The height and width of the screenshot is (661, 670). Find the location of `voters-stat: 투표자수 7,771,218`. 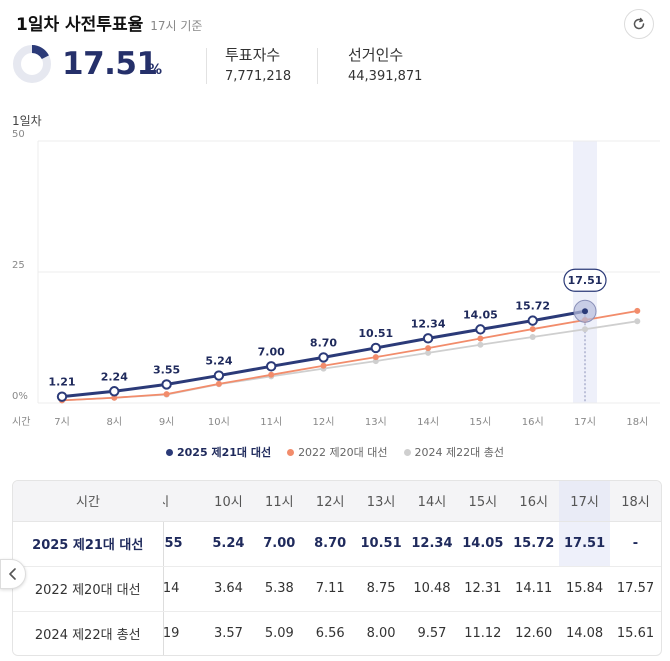

voters-stat: 투표자수 7,771,218 is located at coordinates (258, 64).